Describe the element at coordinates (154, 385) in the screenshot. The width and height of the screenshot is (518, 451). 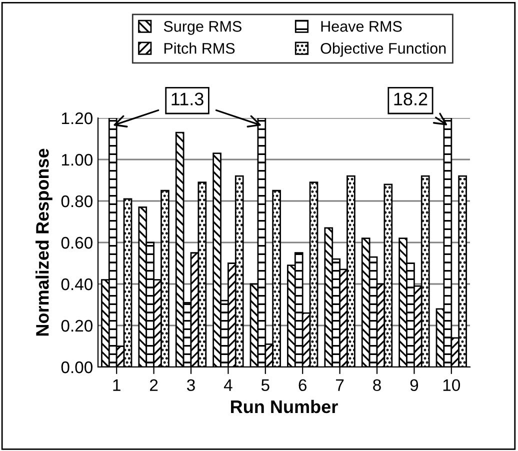
I see `x-tick-label: 2` at that location.